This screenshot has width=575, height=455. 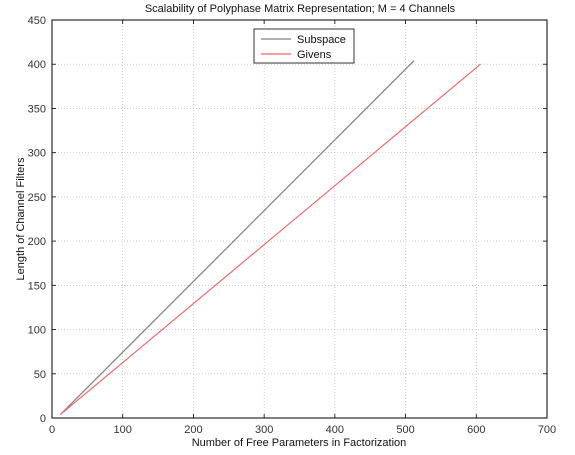 What do you see at coordinates (476, 430) in the screenshot?
I see `x-tick-label: 600` at bounding box center [476, 430].